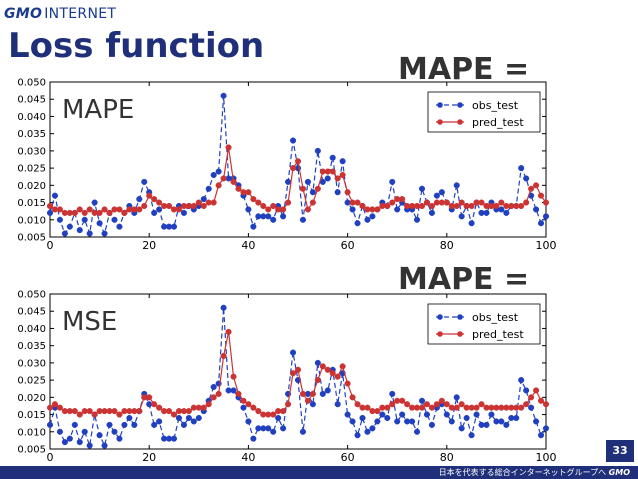  I want to click on y-tick-label: 0.050, so click(31, 295).